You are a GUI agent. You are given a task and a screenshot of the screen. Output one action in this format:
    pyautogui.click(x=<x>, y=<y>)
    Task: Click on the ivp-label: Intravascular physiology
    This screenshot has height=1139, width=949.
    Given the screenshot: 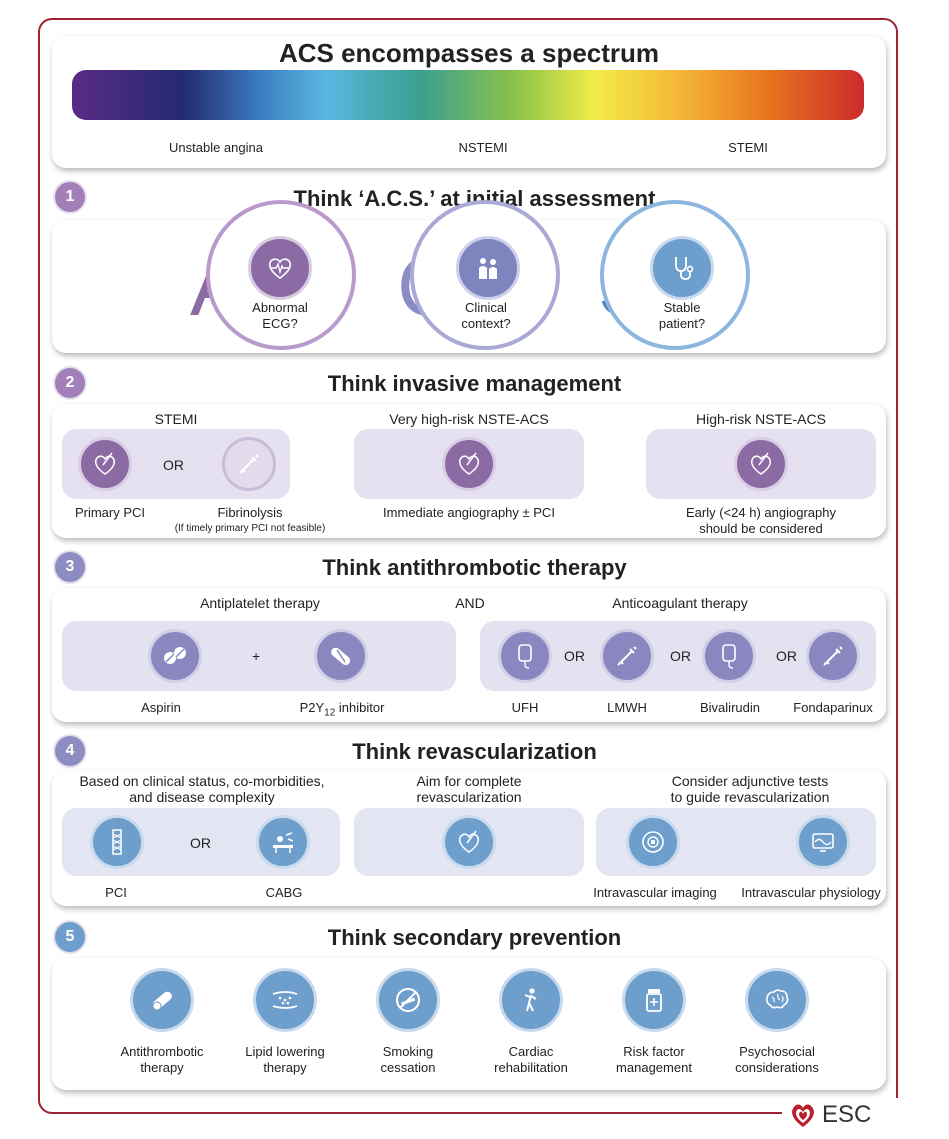 What is the action you would take?
    pyautogui.click(x=811, y=892)
    